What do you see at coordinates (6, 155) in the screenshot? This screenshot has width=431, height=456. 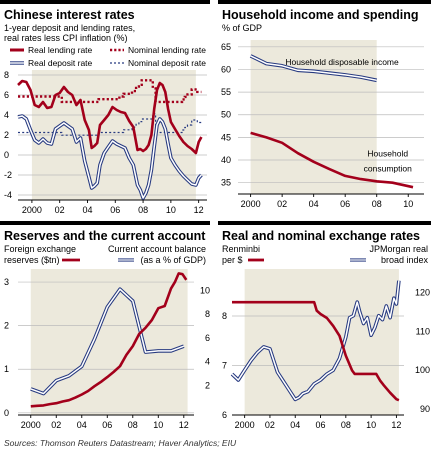 I see `y-tick-label: 0` at bounding box center [6, 155].